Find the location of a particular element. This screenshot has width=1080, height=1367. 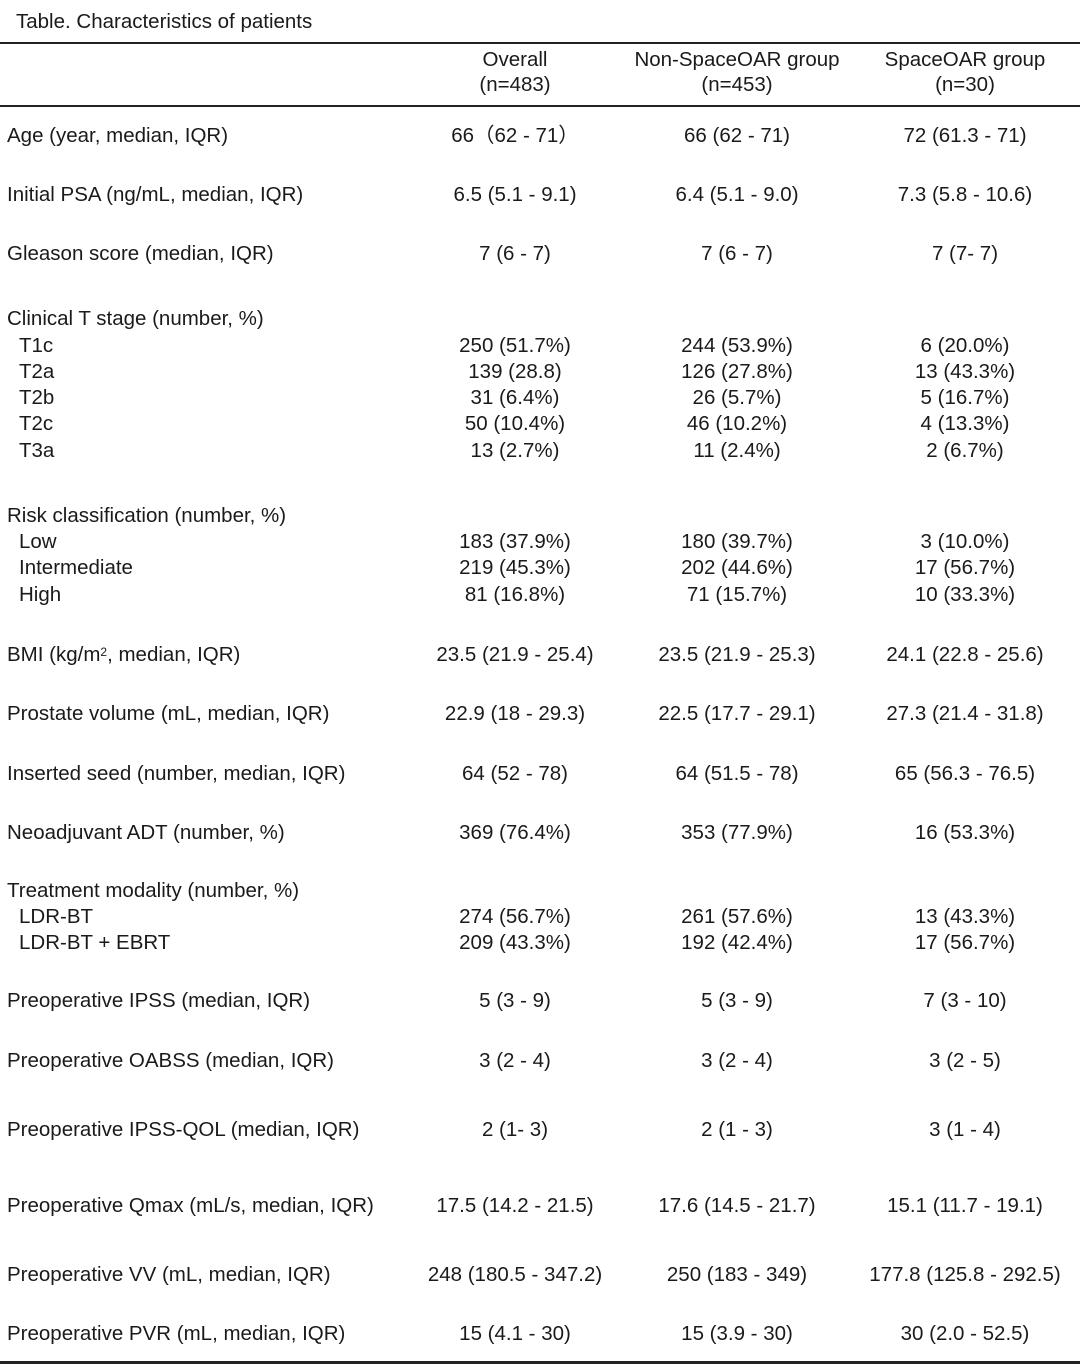

row-label: Prostate volume (mL, median, IQR) is located at coordinates (168, 714).